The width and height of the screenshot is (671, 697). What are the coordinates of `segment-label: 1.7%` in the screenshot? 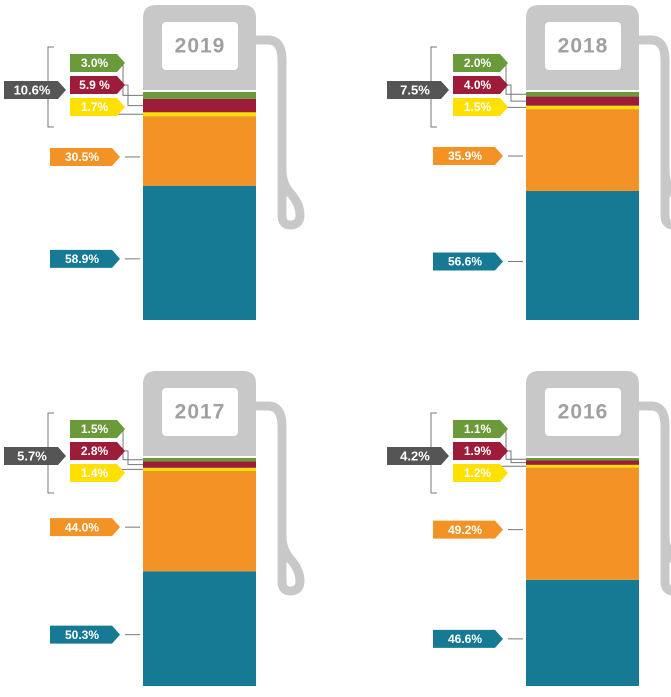 It's located at (95, 107).